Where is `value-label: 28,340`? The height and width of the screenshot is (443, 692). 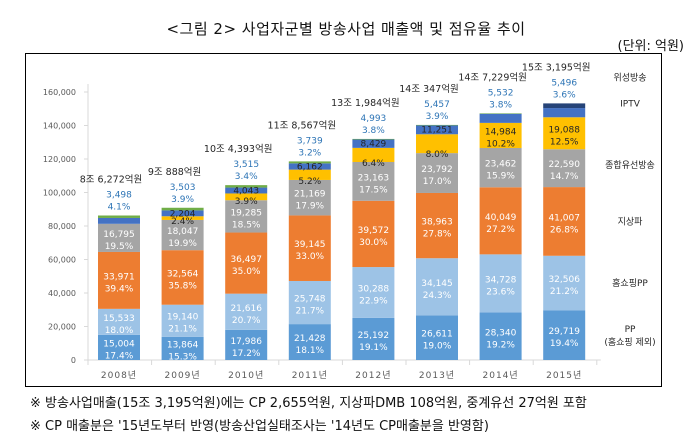
value-label: 28,340 is located at coordinates (501, 333).